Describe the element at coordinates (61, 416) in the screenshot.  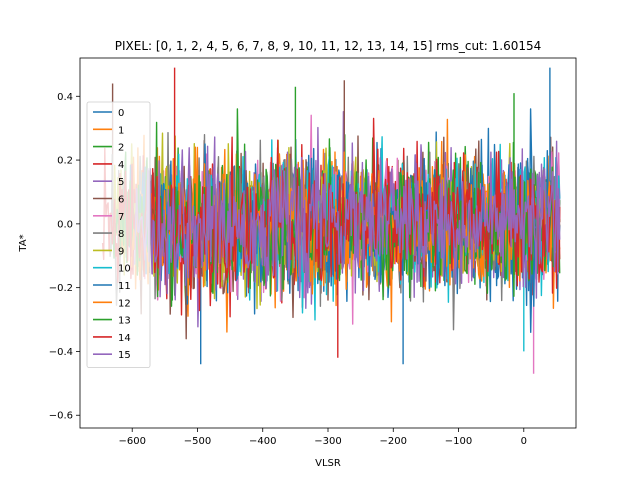
I see `y-tick-label: −0.6` at that location.